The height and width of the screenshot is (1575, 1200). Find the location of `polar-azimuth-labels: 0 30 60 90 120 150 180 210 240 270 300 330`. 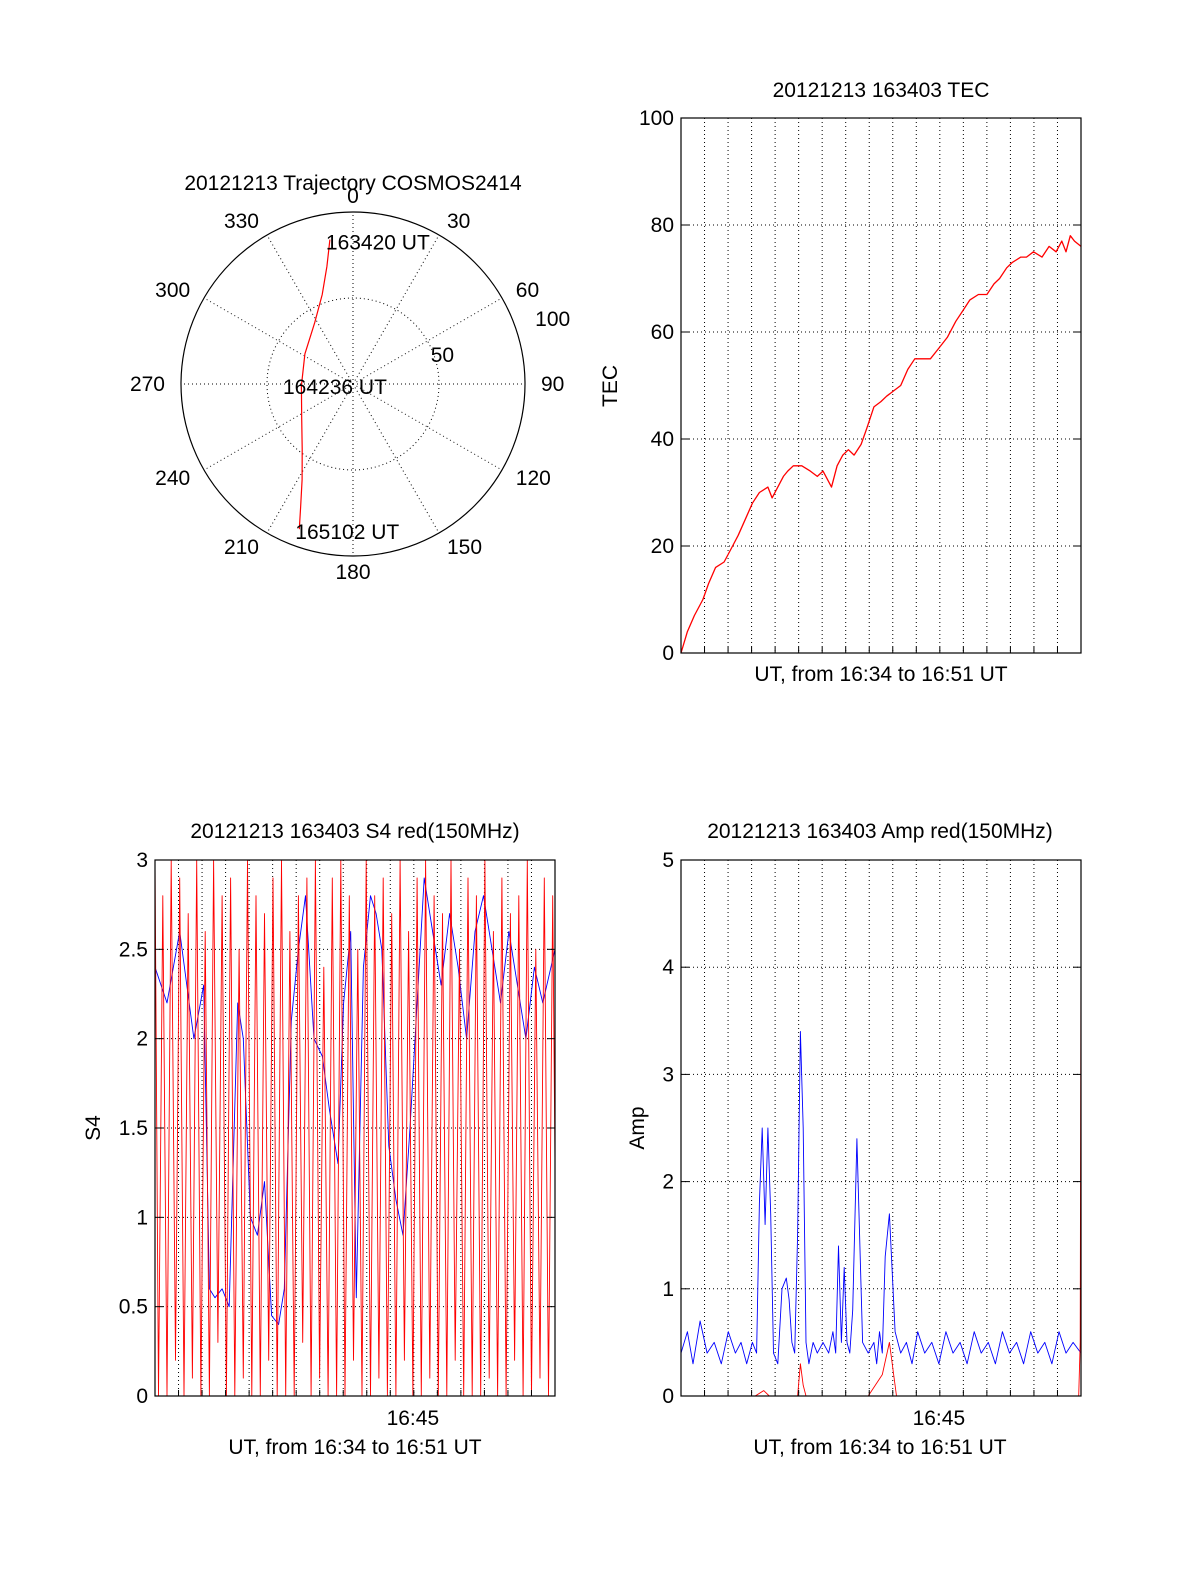

polar-azimuth-labels: 0 30 60 90 120 150 180 210 240 270 300 330 is located at coordinates (347, 384).